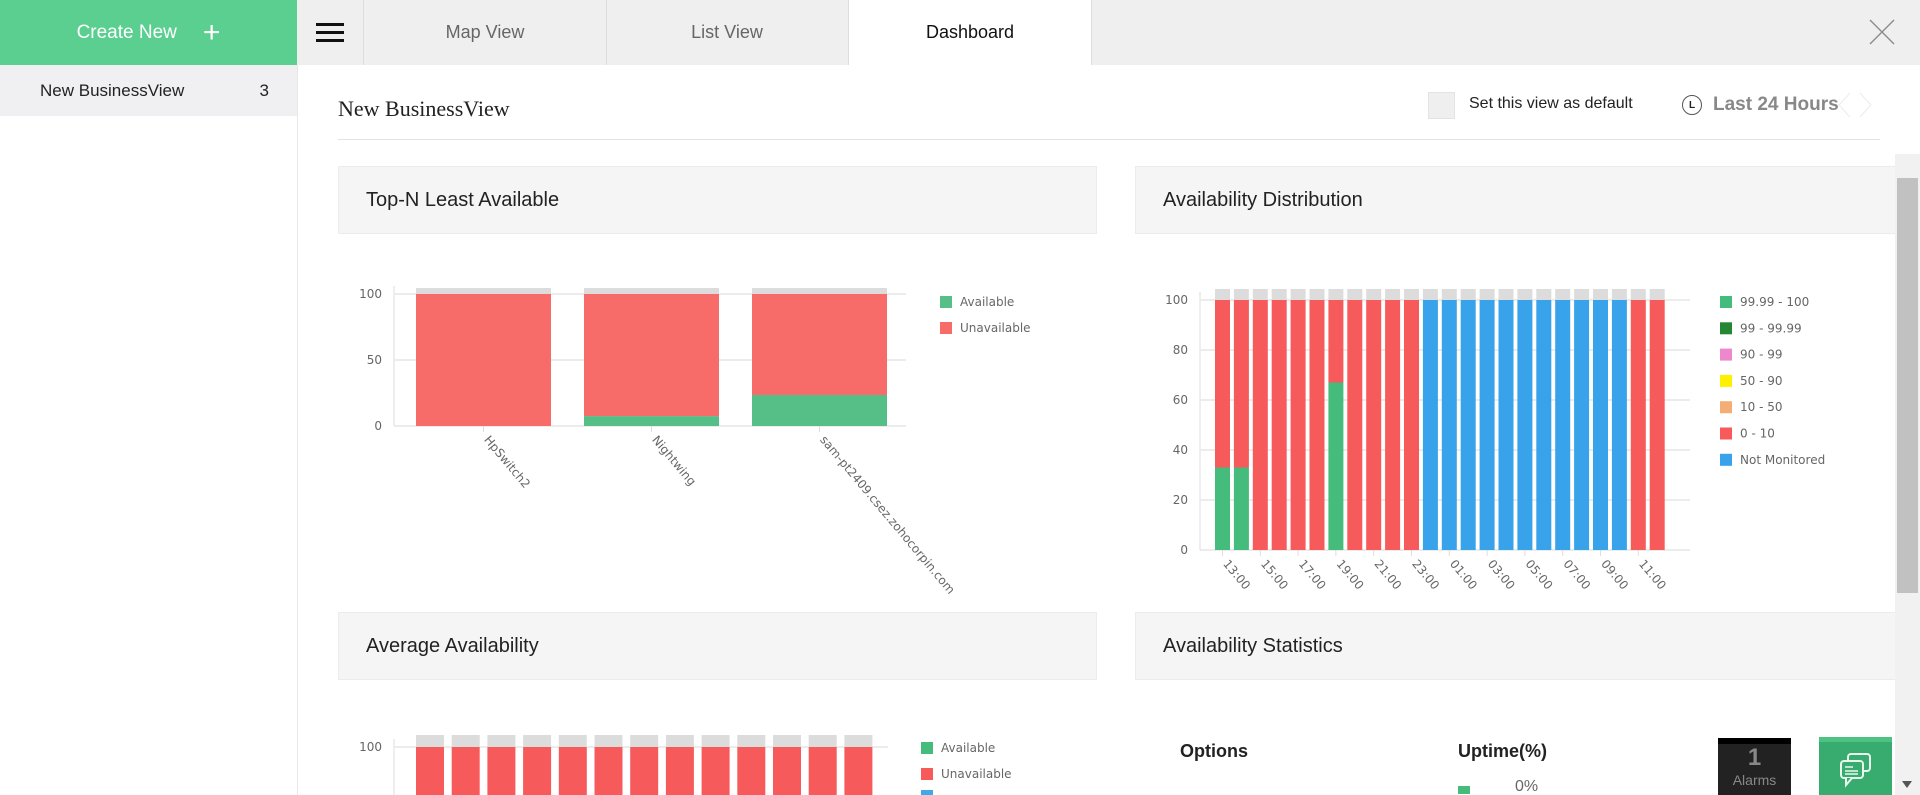 This screenshot has height=795, width=1920. I want to click on hamburger-menu-icon, so click(330, 32).